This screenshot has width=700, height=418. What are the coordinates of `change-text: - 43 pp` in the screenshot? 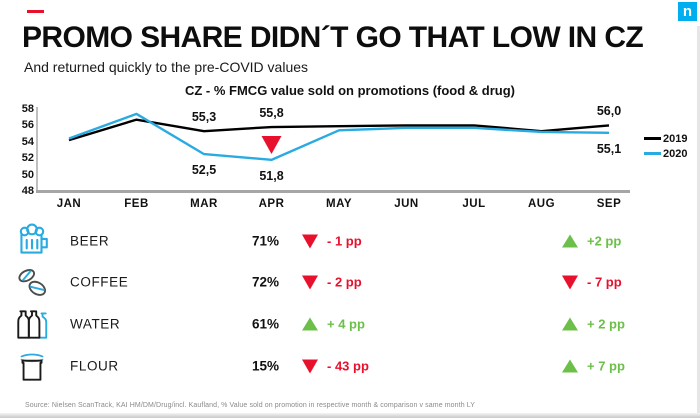 It's located at (348, 366).